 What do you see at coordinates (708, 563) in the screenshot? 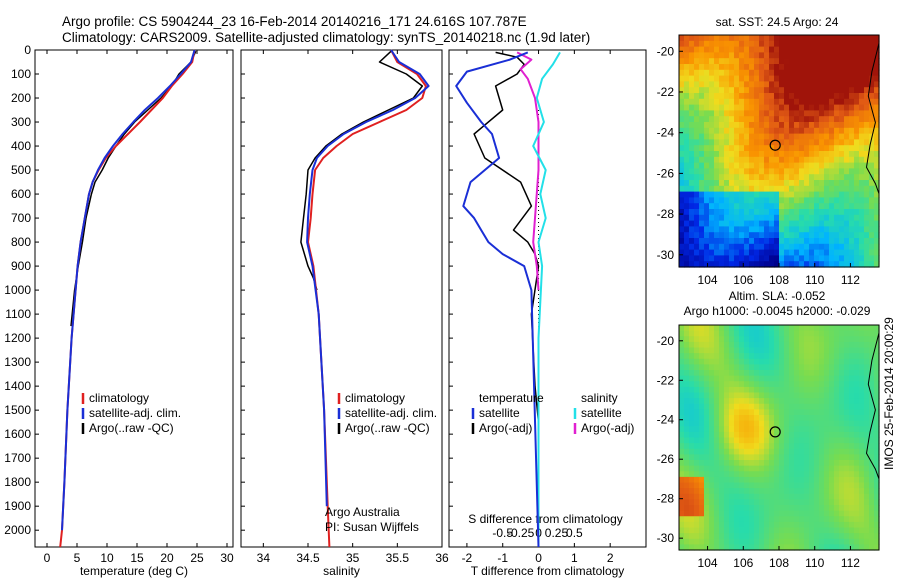
I see `sla-map-x-tick-label: 104` at bounding box center [708, 563].